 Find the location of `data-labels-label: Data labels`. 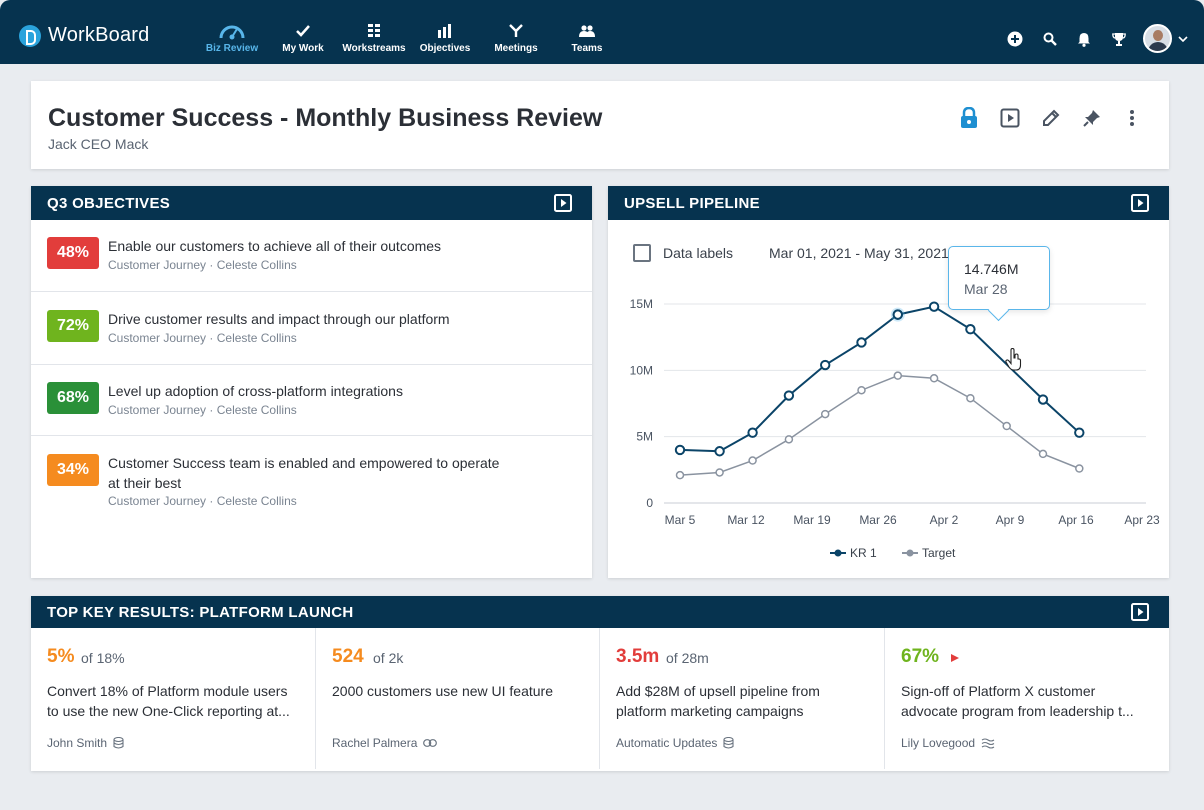

data-labels-label: Data labels is located at coordinates (698, 253).